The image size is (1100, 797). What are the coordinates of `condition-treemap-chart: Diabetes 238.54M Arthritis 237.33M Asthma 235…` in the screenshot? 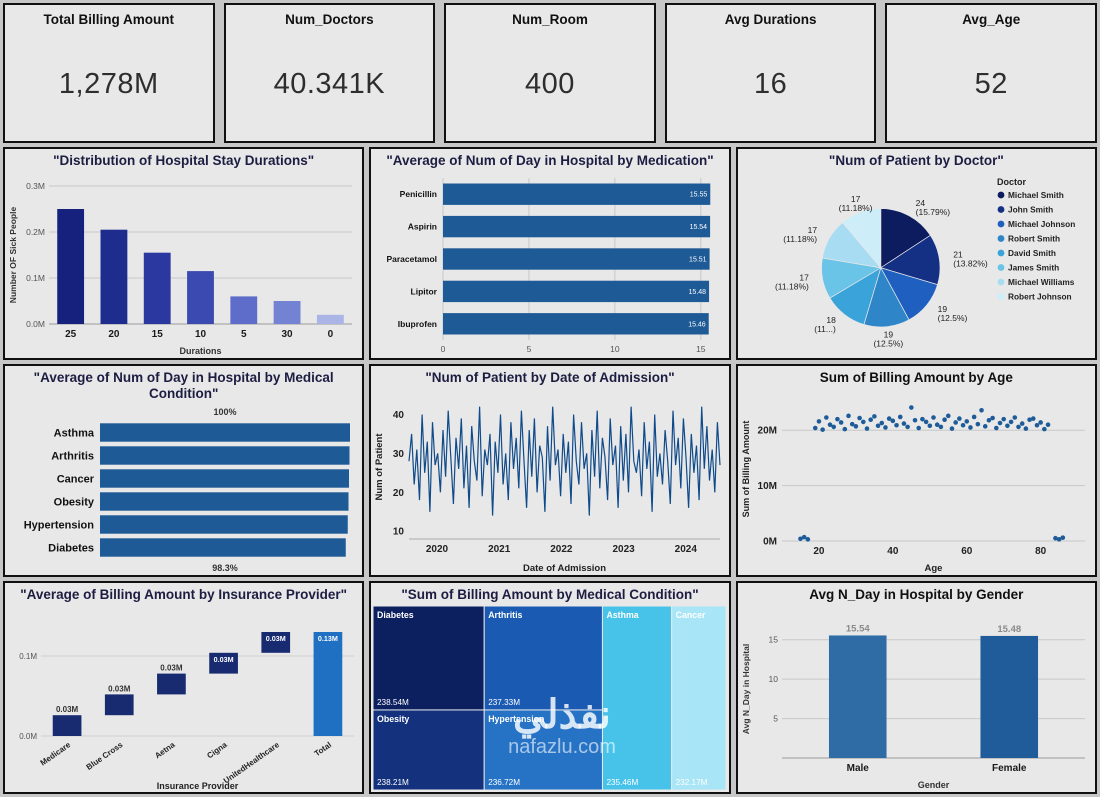 It's located at (549, 698).